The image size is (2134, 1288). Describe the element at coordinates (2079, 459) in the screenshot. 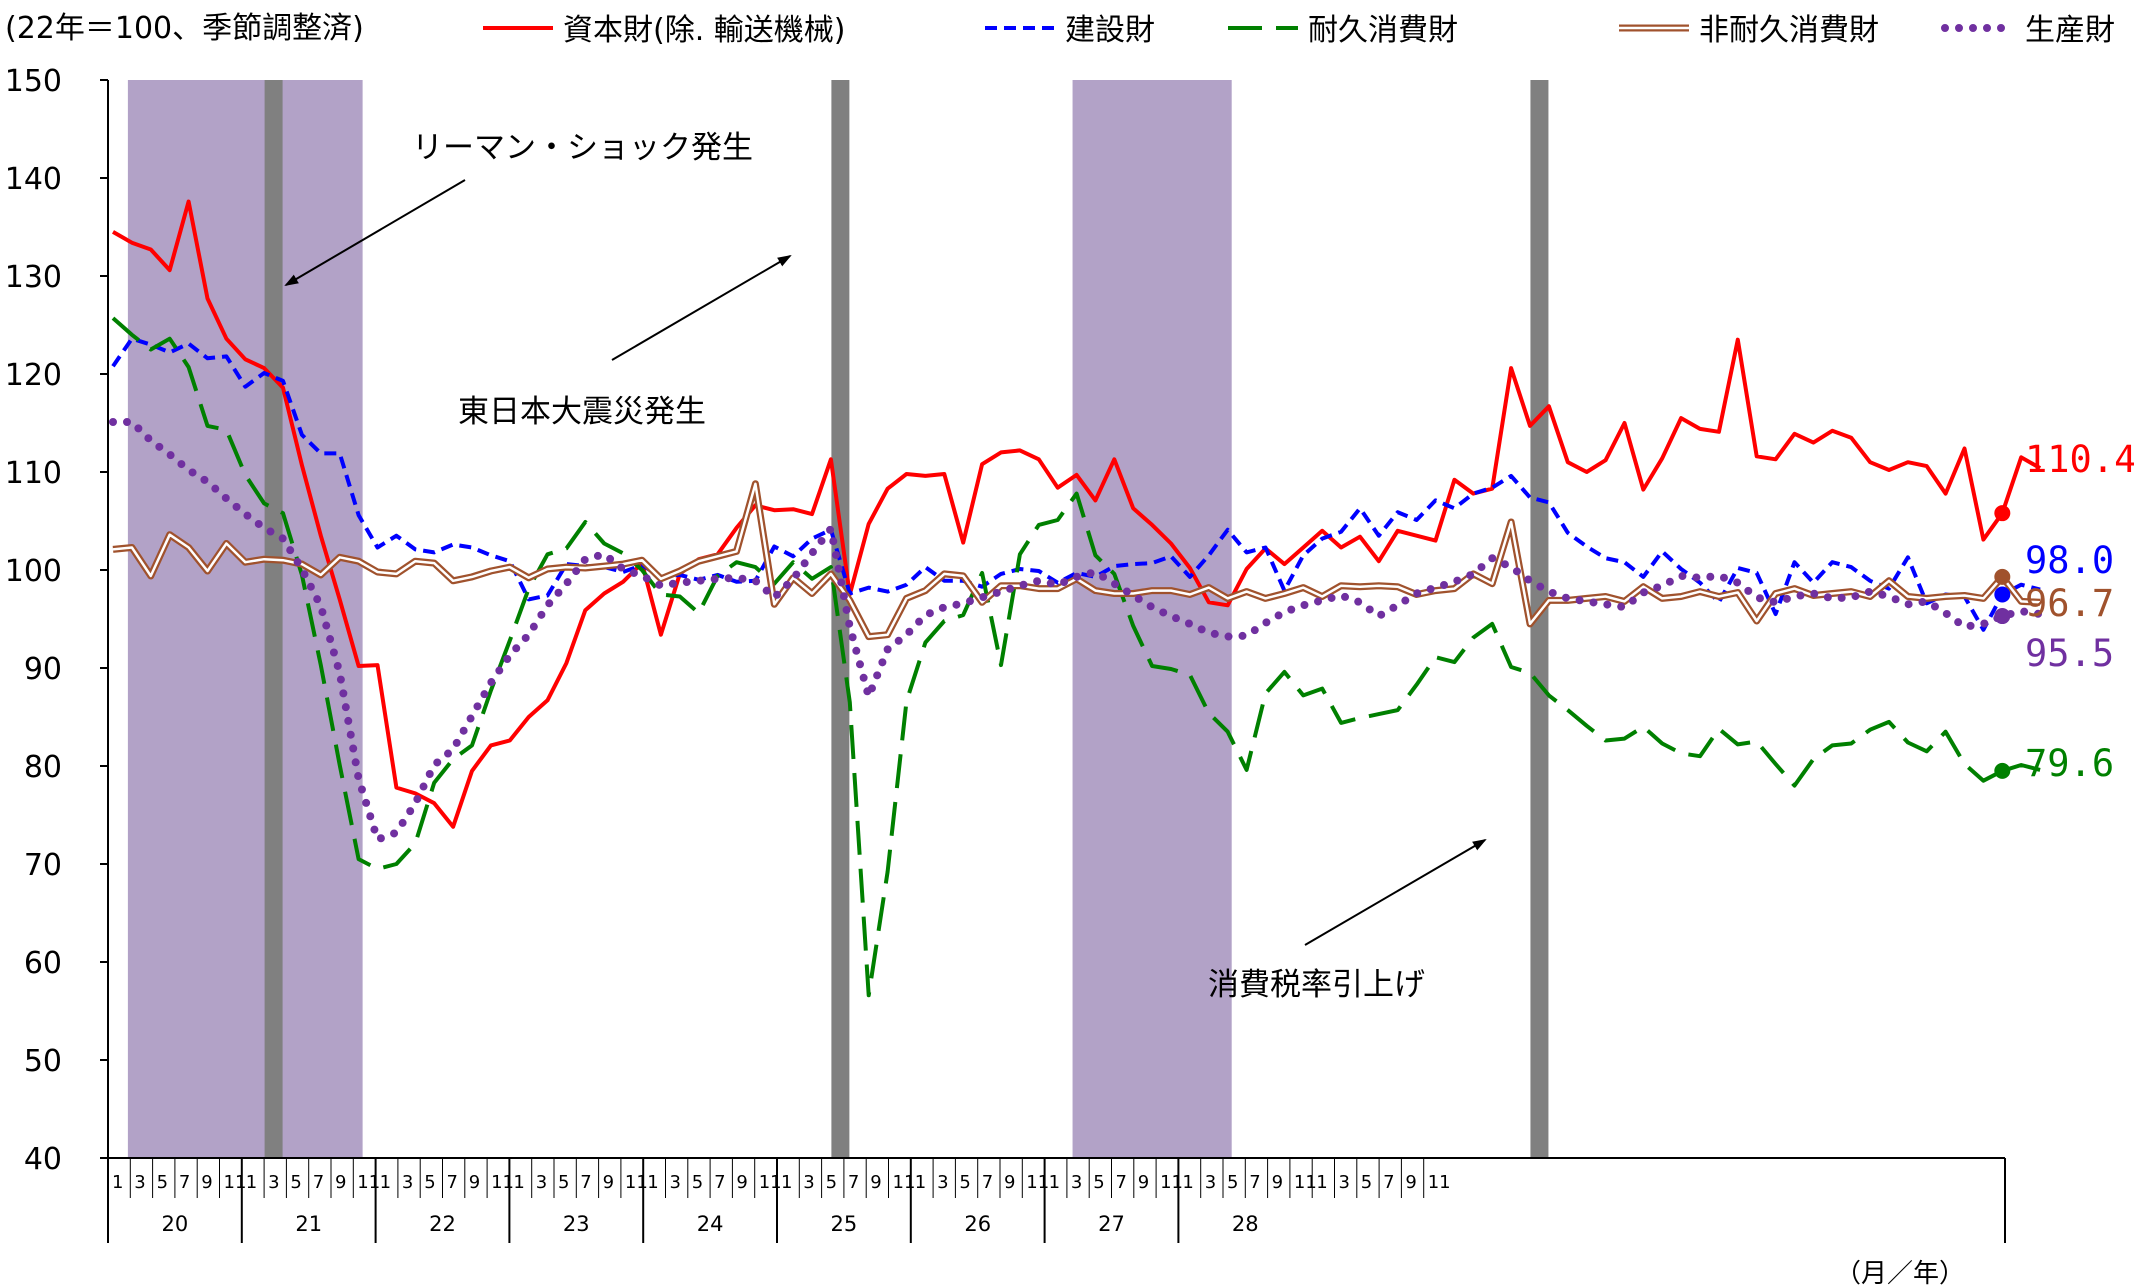

I see `series-end-label: 110.4` at that location.